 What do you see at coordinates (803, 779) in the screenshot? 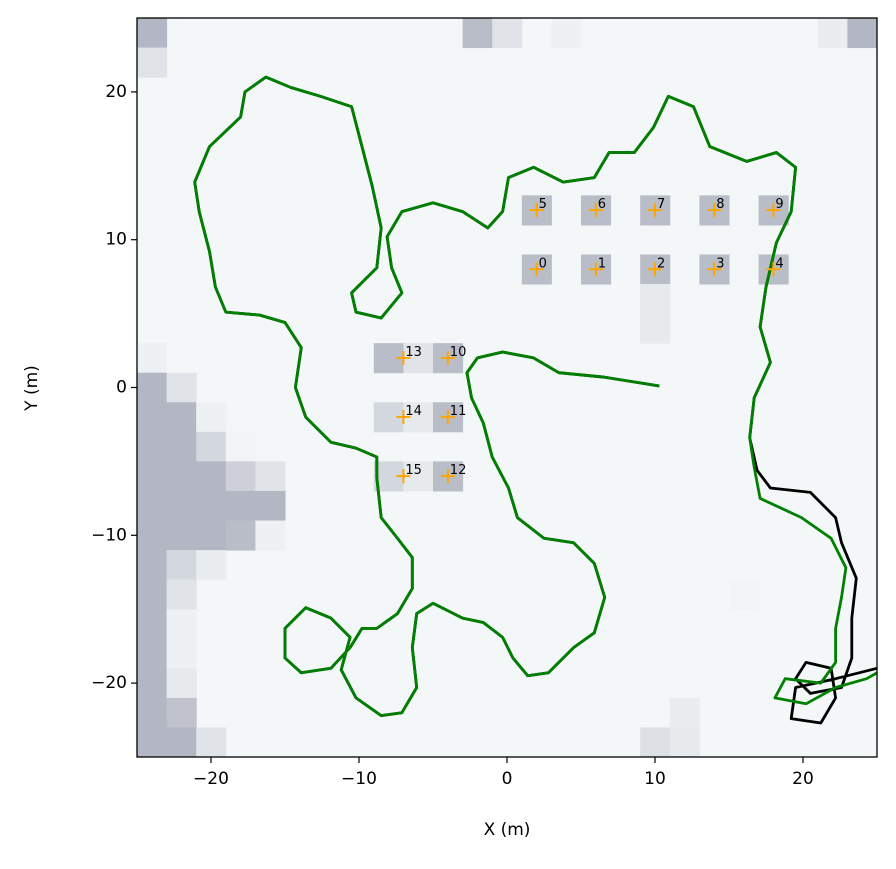
I see `x-tick-label: 20` at bounding box center [803, 779].